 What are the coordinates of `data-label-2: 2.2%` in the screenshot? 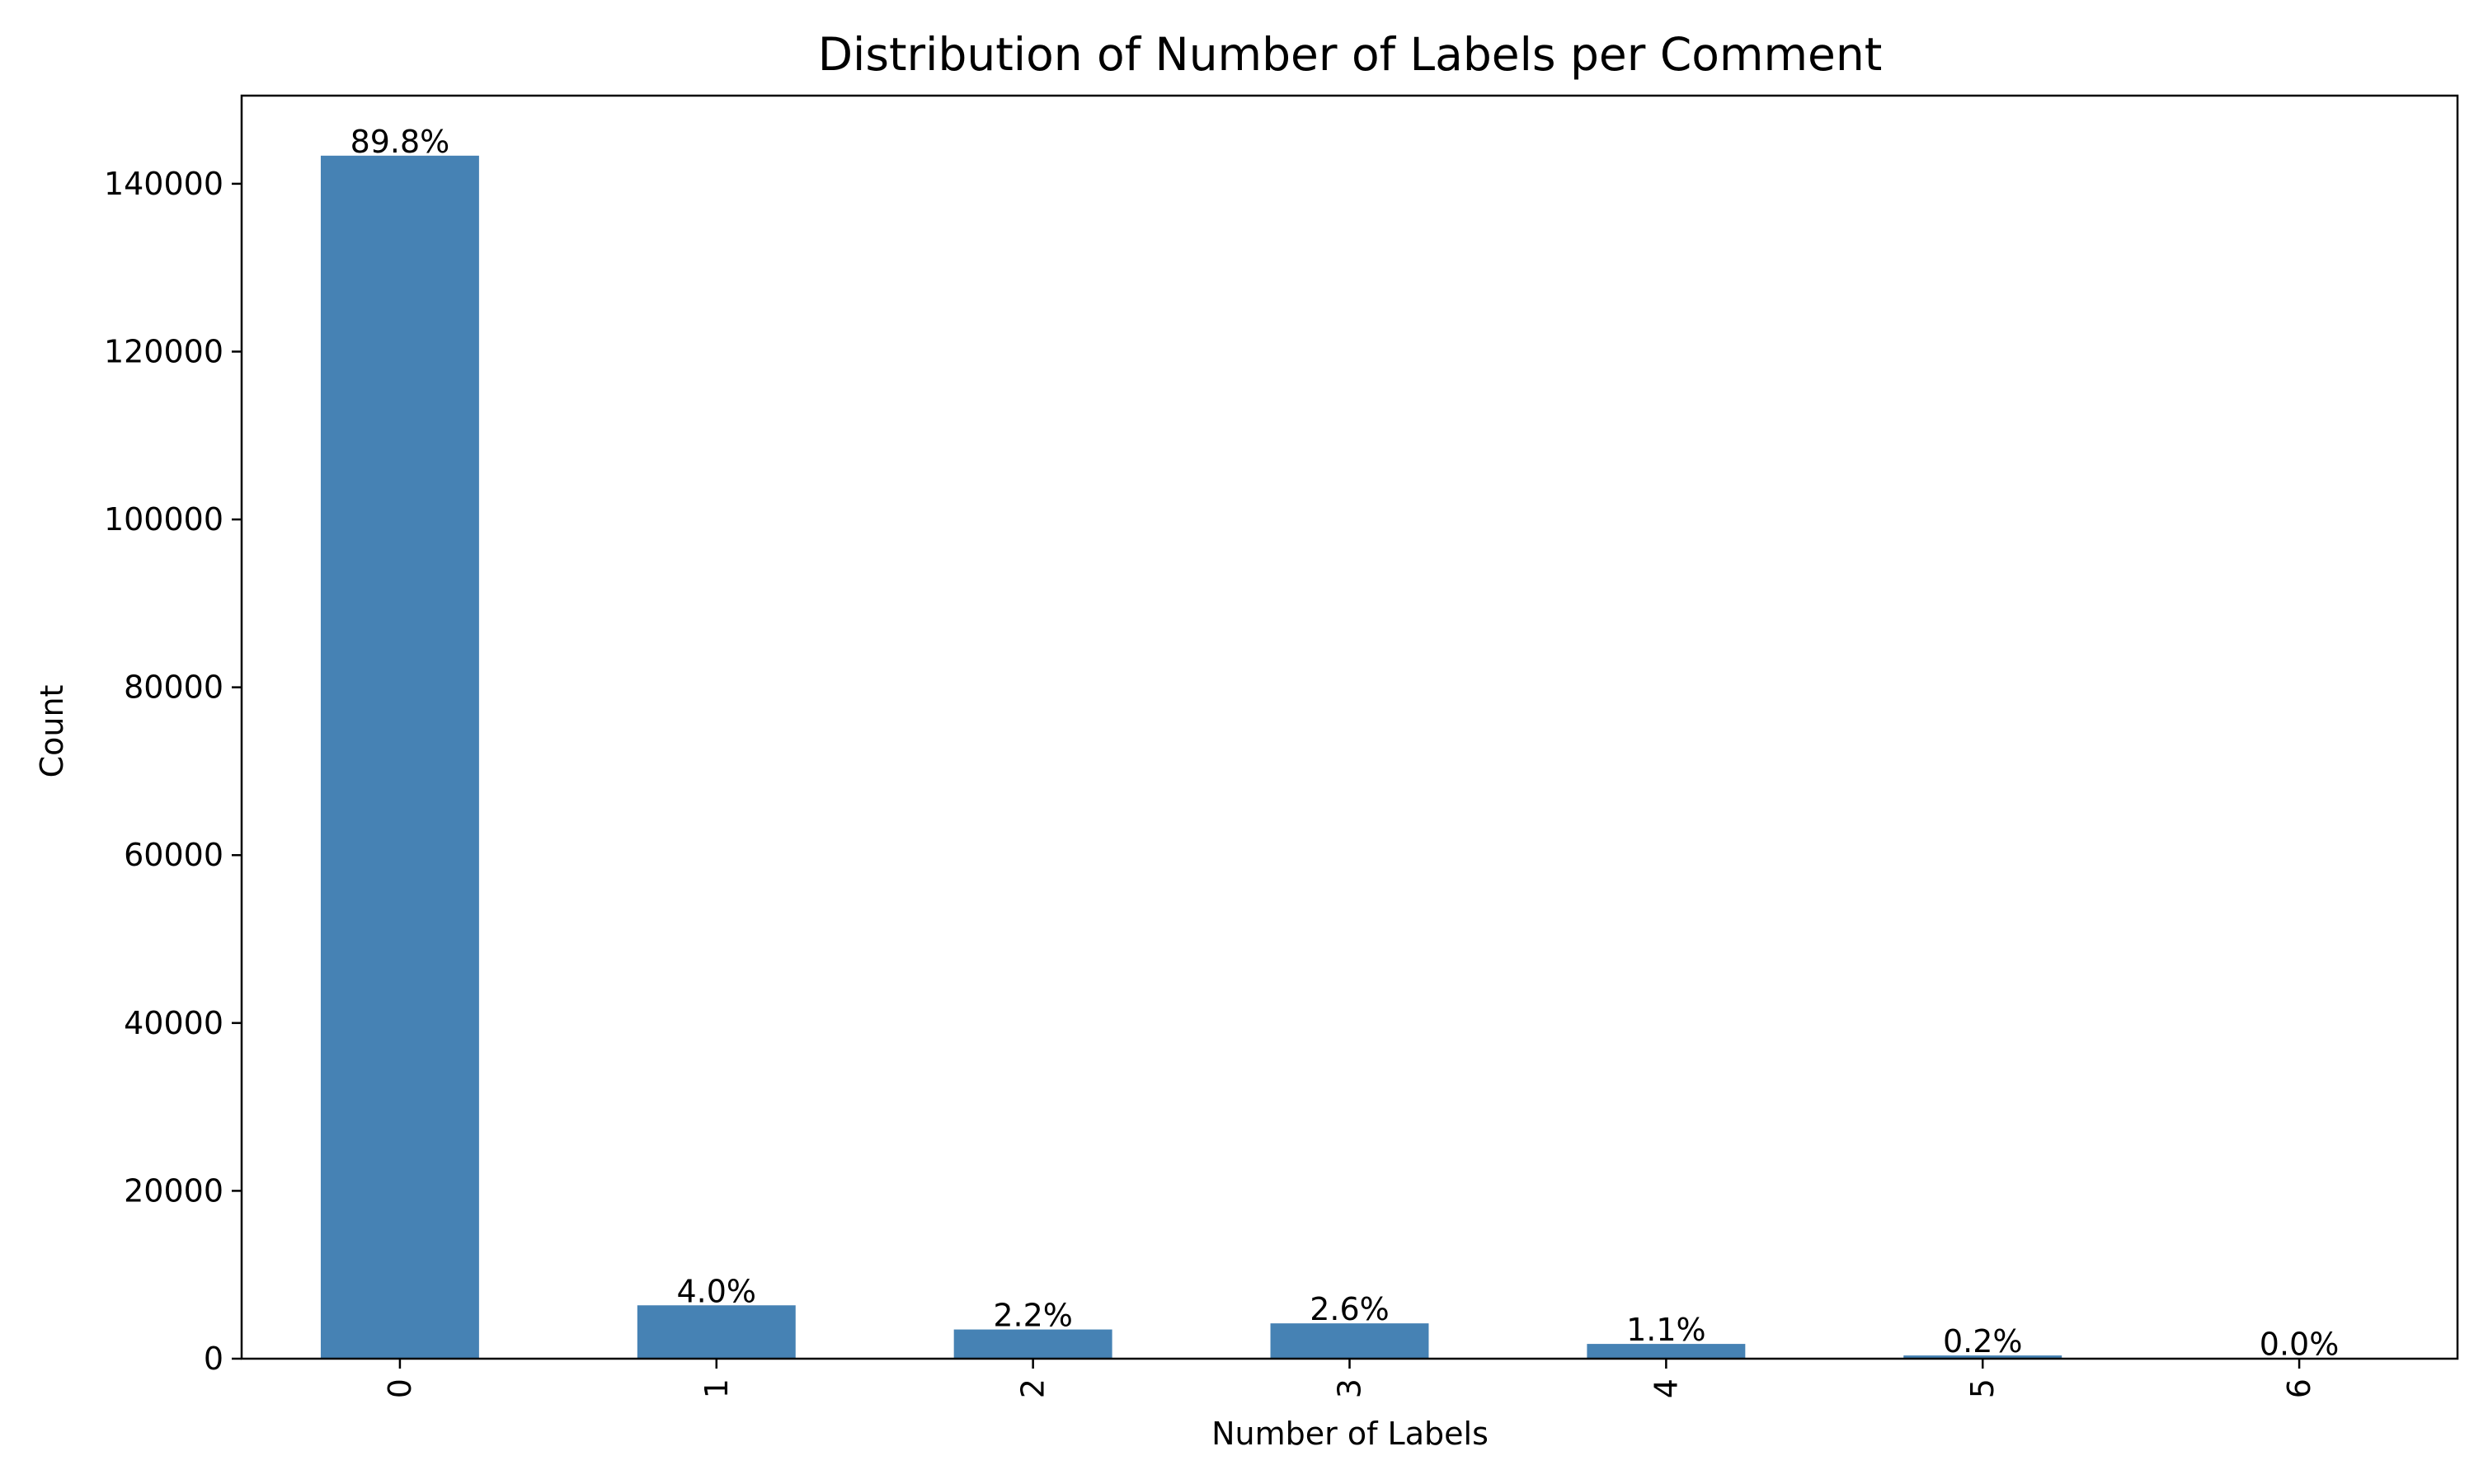 It's located at (1033, 1316).